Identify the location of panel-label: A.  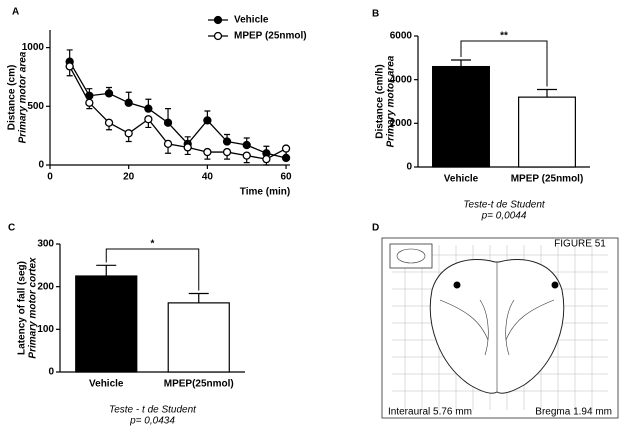
(15, 12).